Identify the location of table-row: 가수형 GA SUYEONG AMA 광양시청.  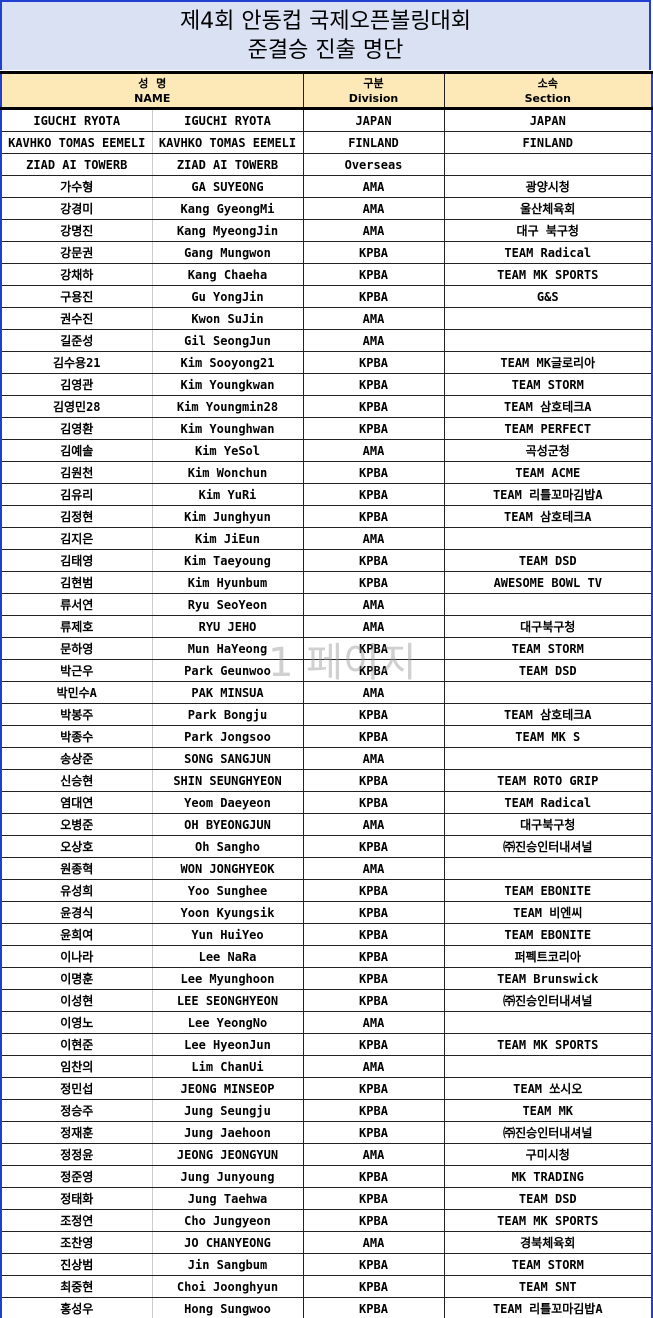
(326, 186).